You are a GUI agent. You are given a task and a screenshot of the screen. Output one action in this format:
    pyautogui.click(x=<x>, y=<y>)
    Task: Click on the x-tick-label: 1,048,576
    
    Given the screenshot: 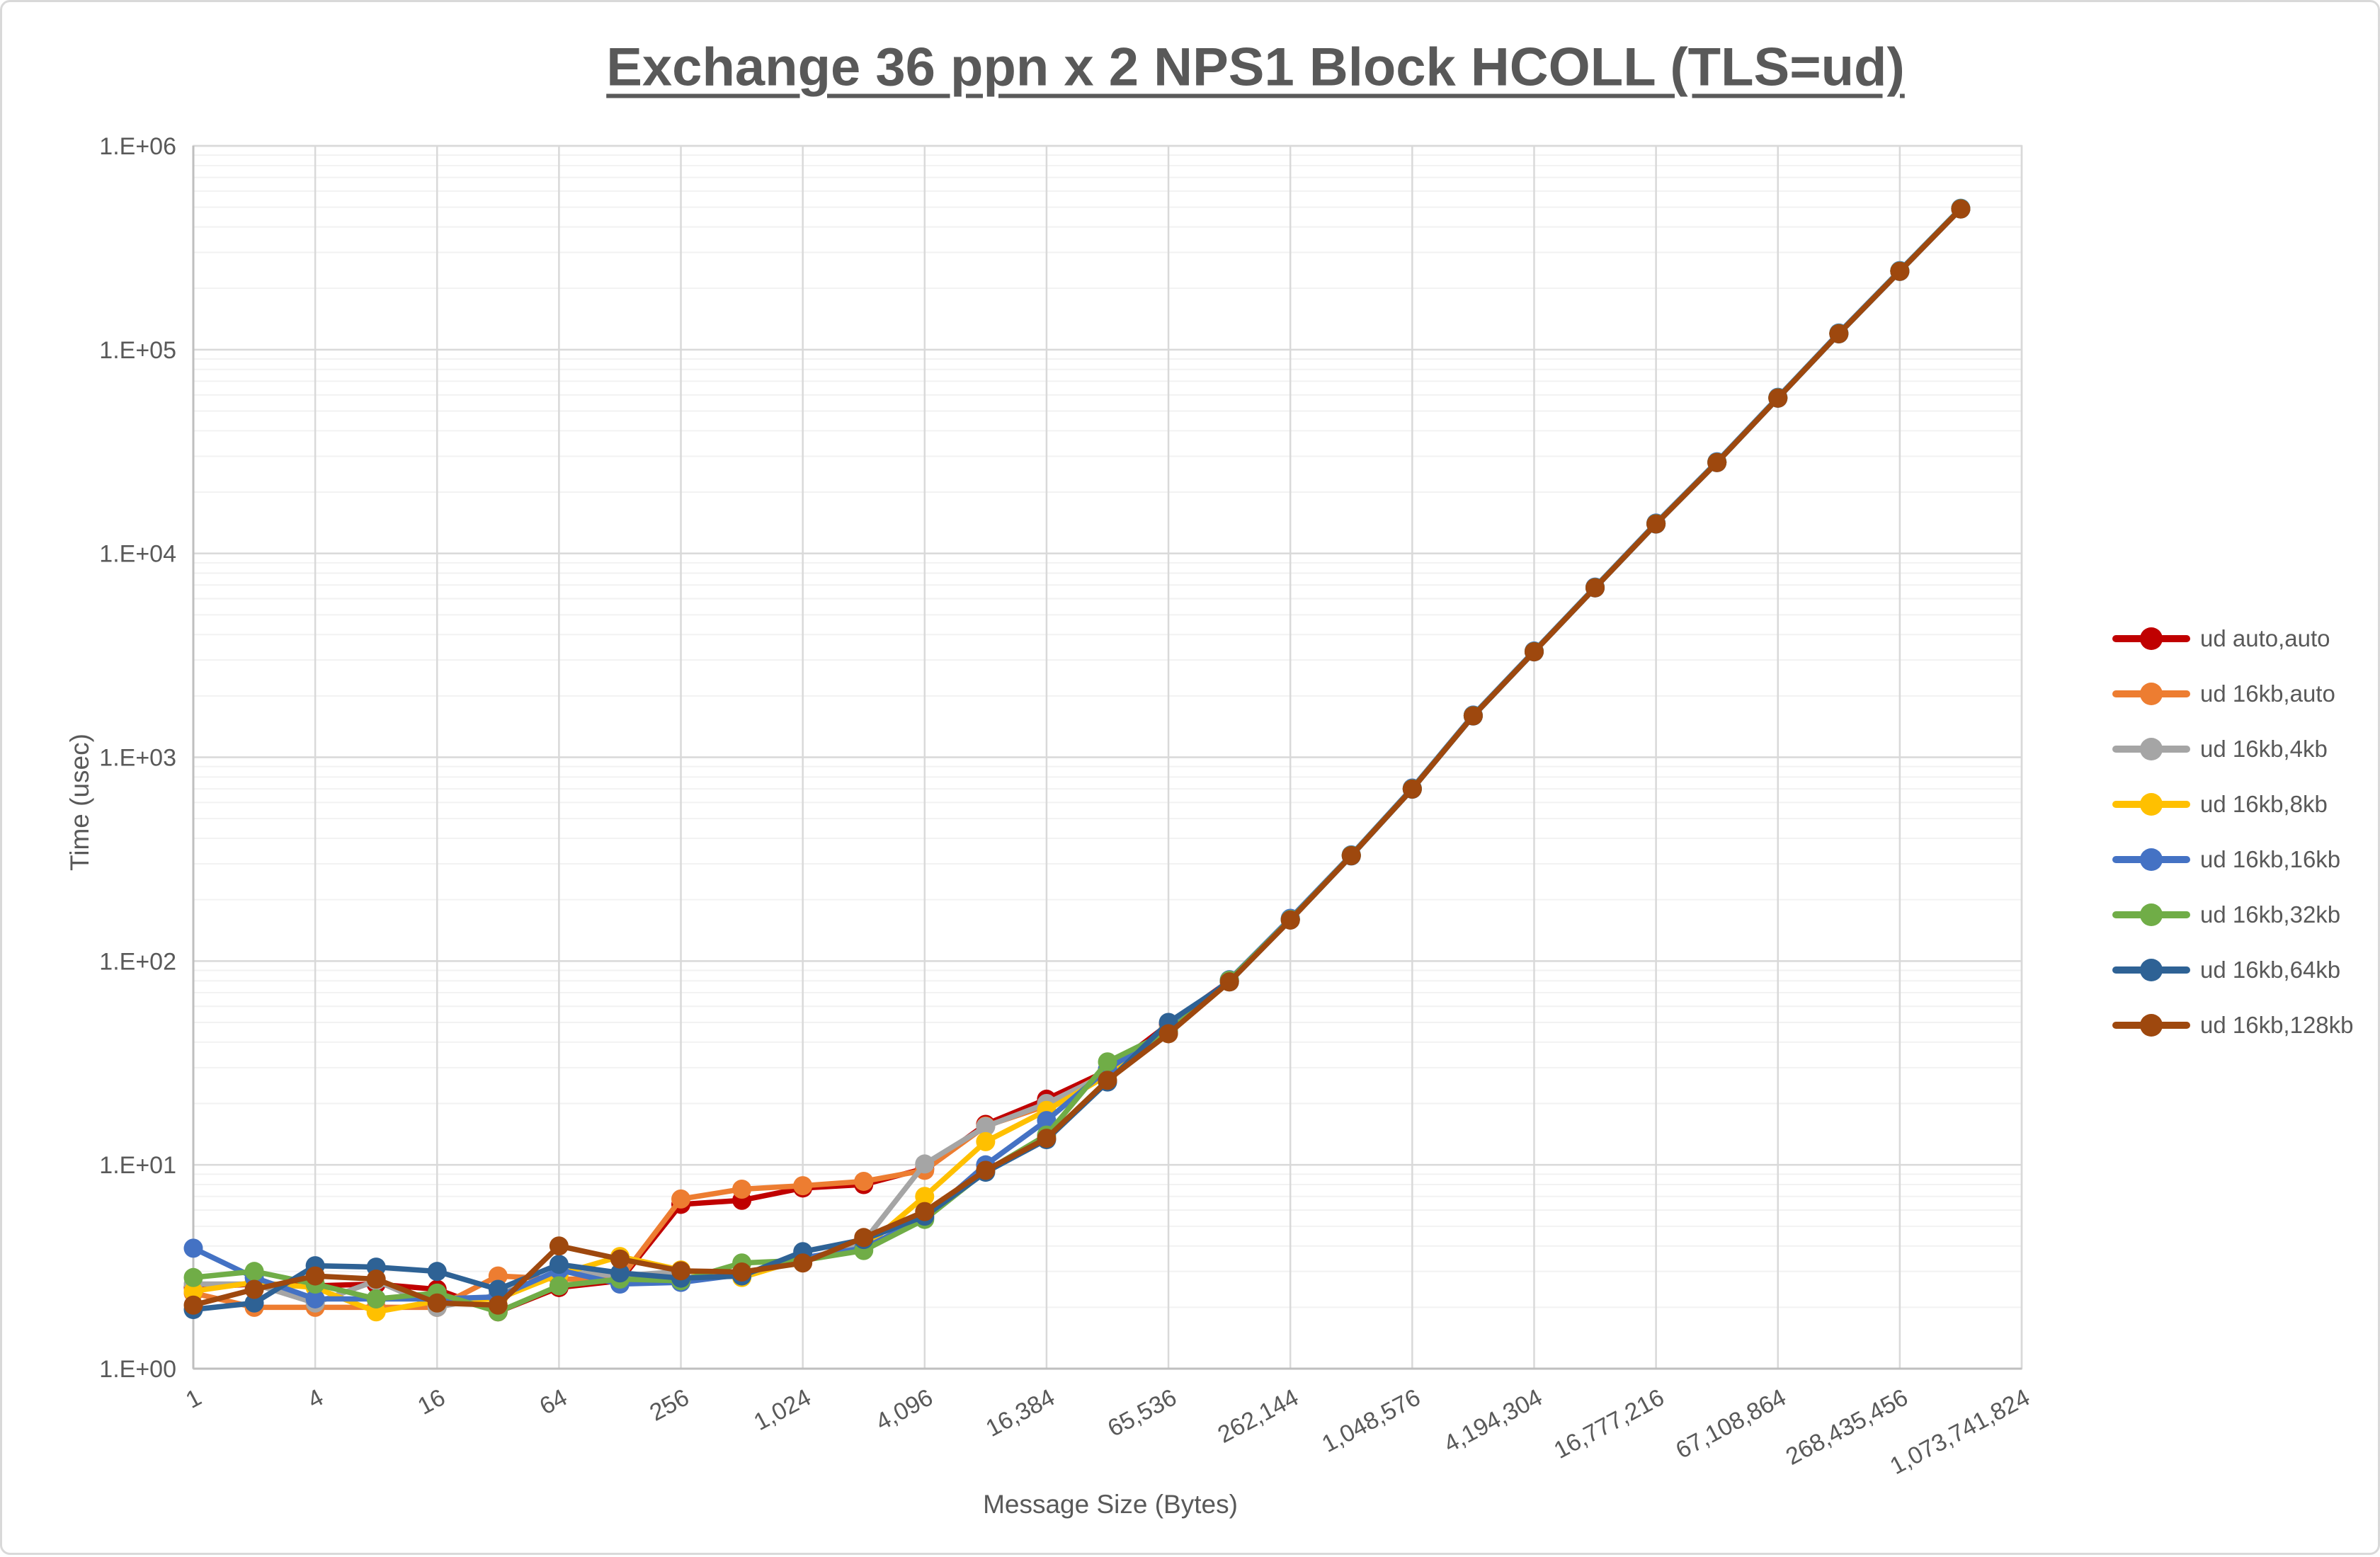 What is the action you would take?
    pyautogui.click(x=1371, y=1421)
    